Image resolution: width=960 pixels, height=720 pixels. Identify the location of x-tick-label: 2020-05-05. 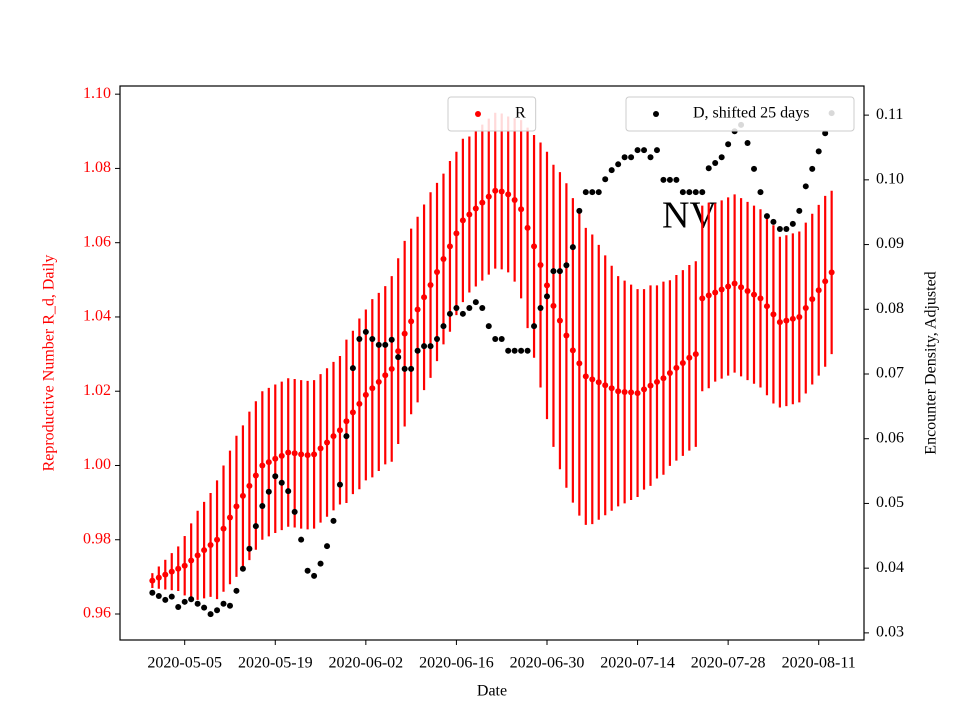
(184, 663).